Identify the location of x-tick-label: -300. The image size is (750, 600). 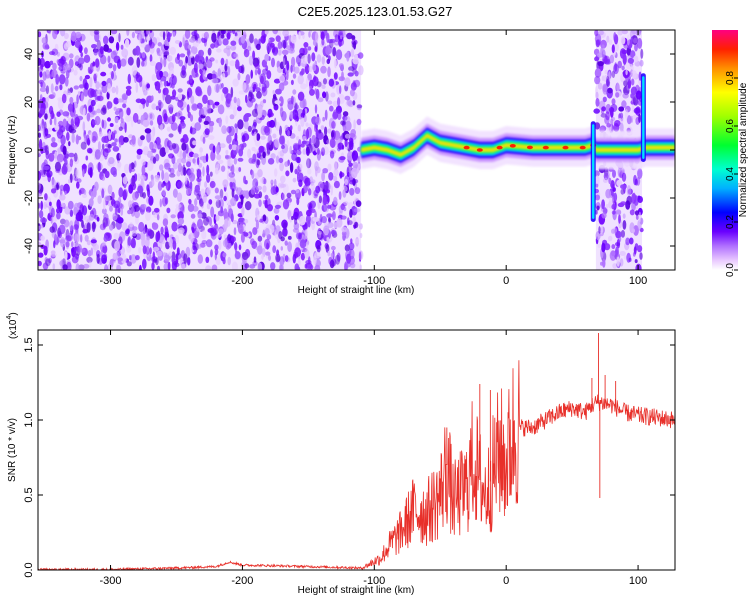
(111, 281).